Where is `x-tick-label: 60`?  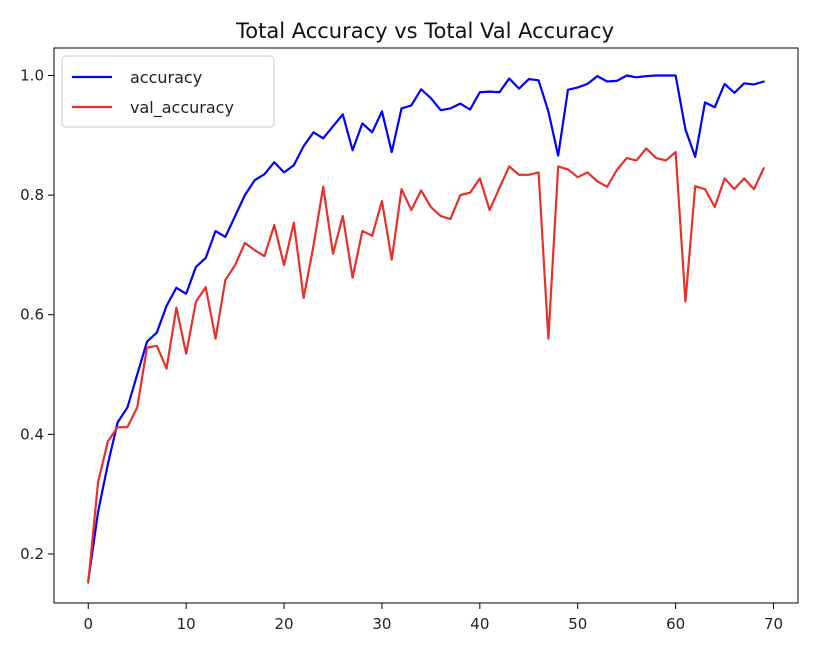
x-tick-label: 60 is located at coordinates (675, 624).